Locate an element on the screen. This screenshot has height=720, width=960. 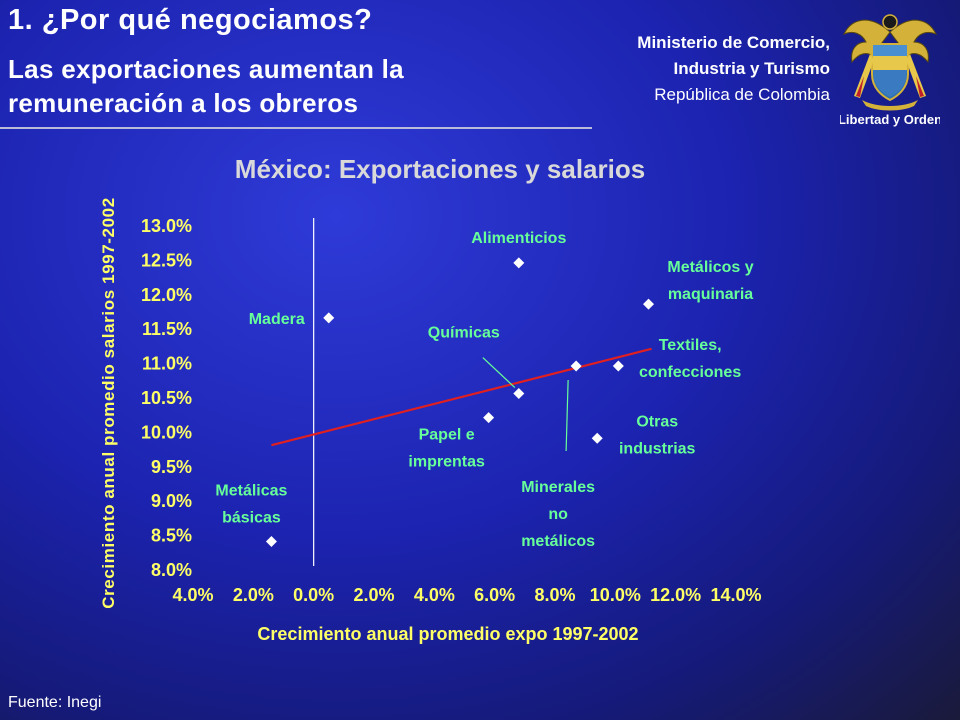
chart-title: México: Exportaciones y salarios is located at coordinates (440, 169).